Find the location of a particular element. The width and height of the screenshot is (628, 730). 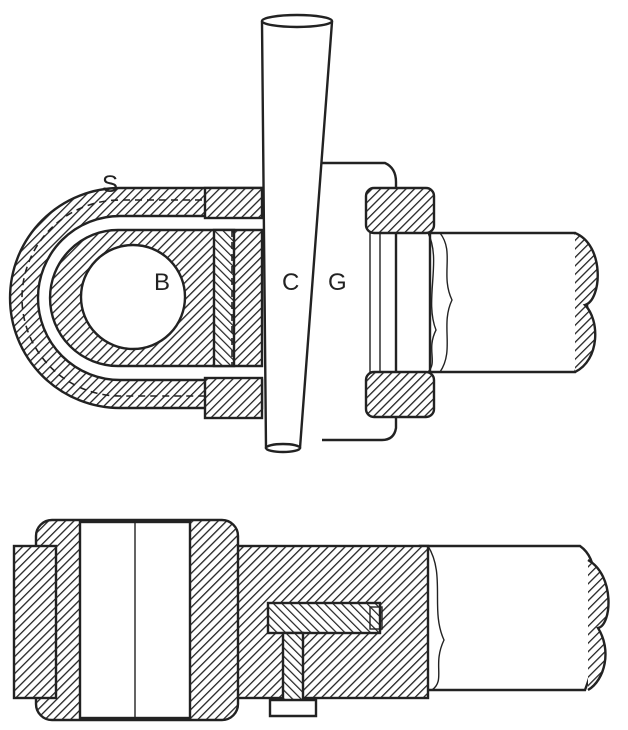

cotter is located at coordinates (297, 233).